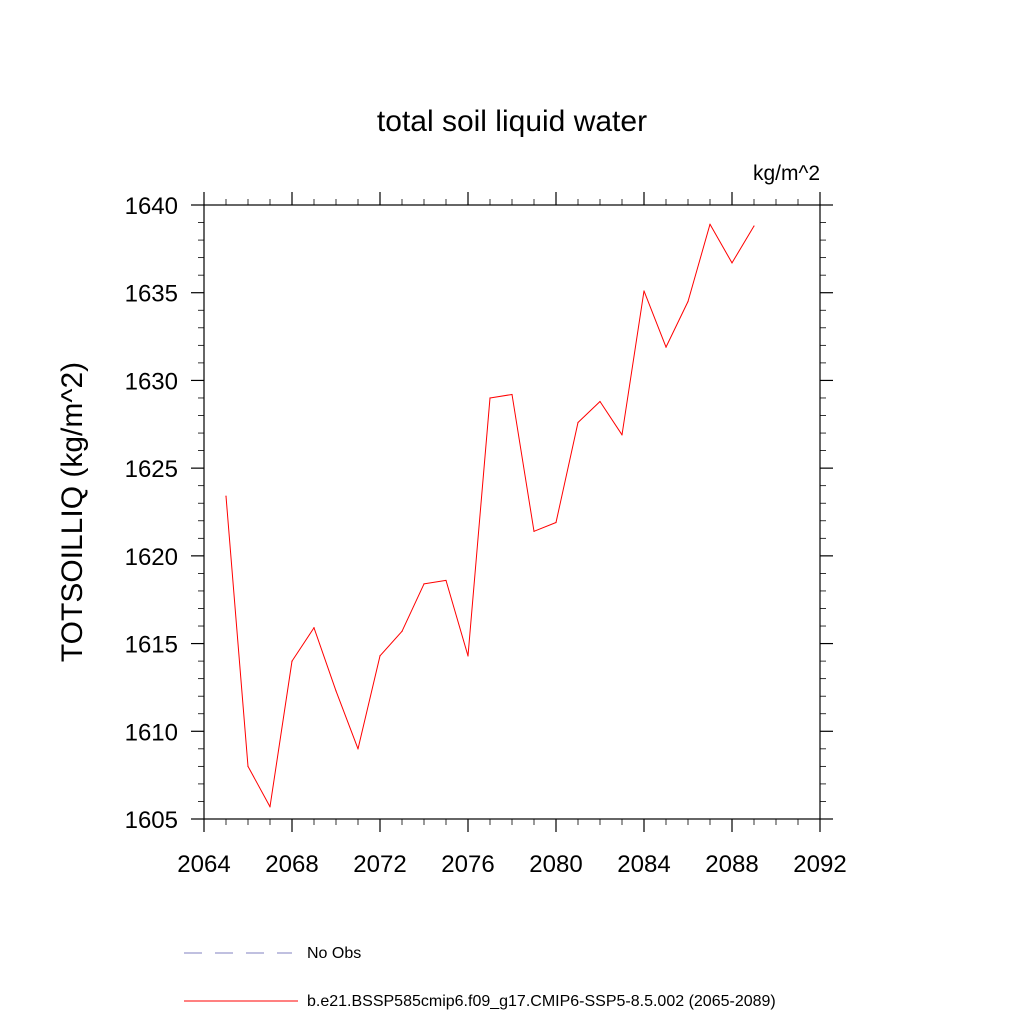  What do you see at coordinates (786, 173) in the screenshot?
I see `units-label: kg/m^2` at bounding box center [786, 173].